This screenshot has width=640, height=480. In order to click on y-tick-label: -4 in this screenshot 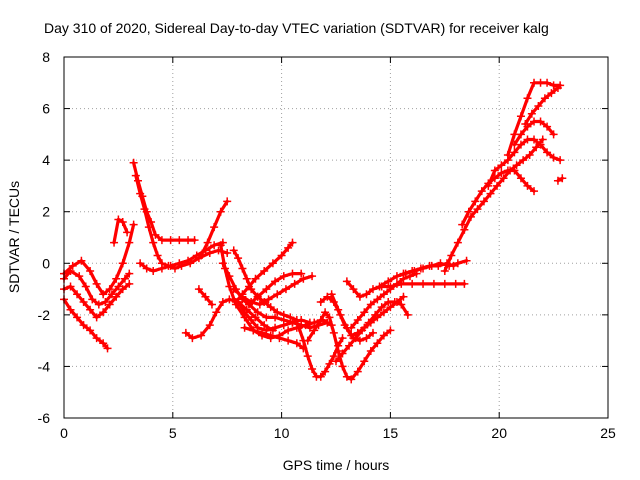, I will do `click(44, 366)`.